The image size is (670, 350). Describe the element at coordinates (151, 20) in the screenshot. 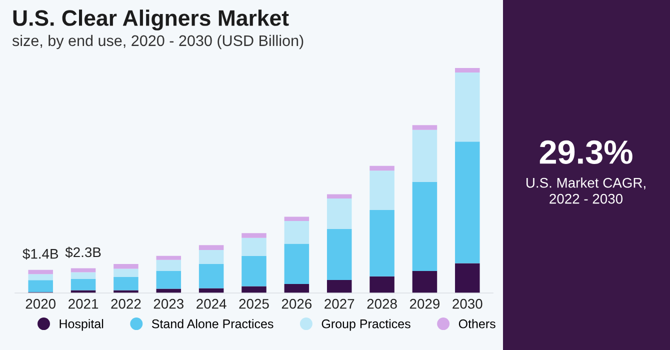

I see `chart-title: U.S. Clear Aligners Market` at that location.